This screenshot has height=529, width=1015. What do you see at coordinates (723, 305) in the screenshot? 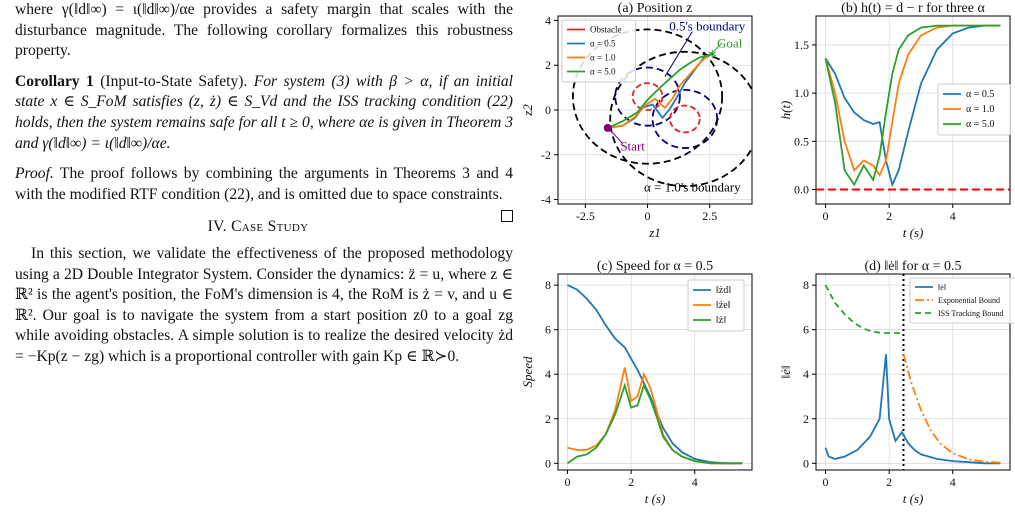
I see `legend-label: ‖że‖` at bounding box center [723, 305].